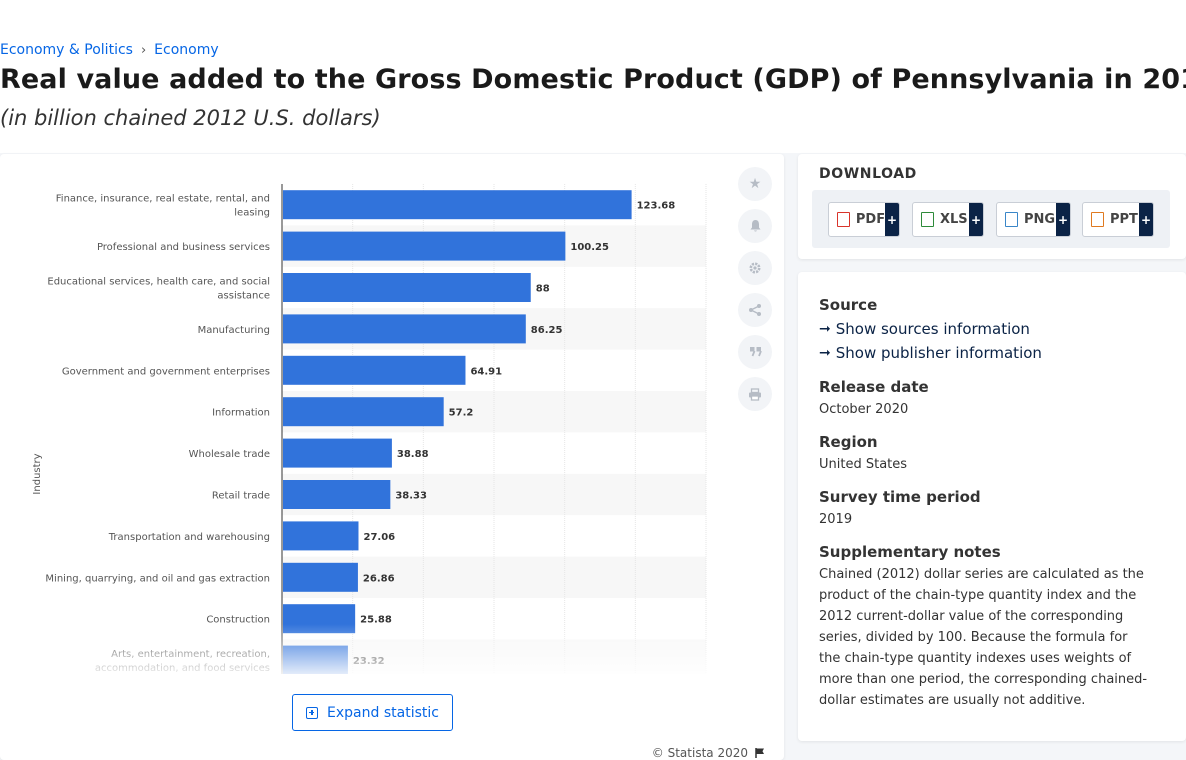  I want to click on bell-icon, so click(755, 226).